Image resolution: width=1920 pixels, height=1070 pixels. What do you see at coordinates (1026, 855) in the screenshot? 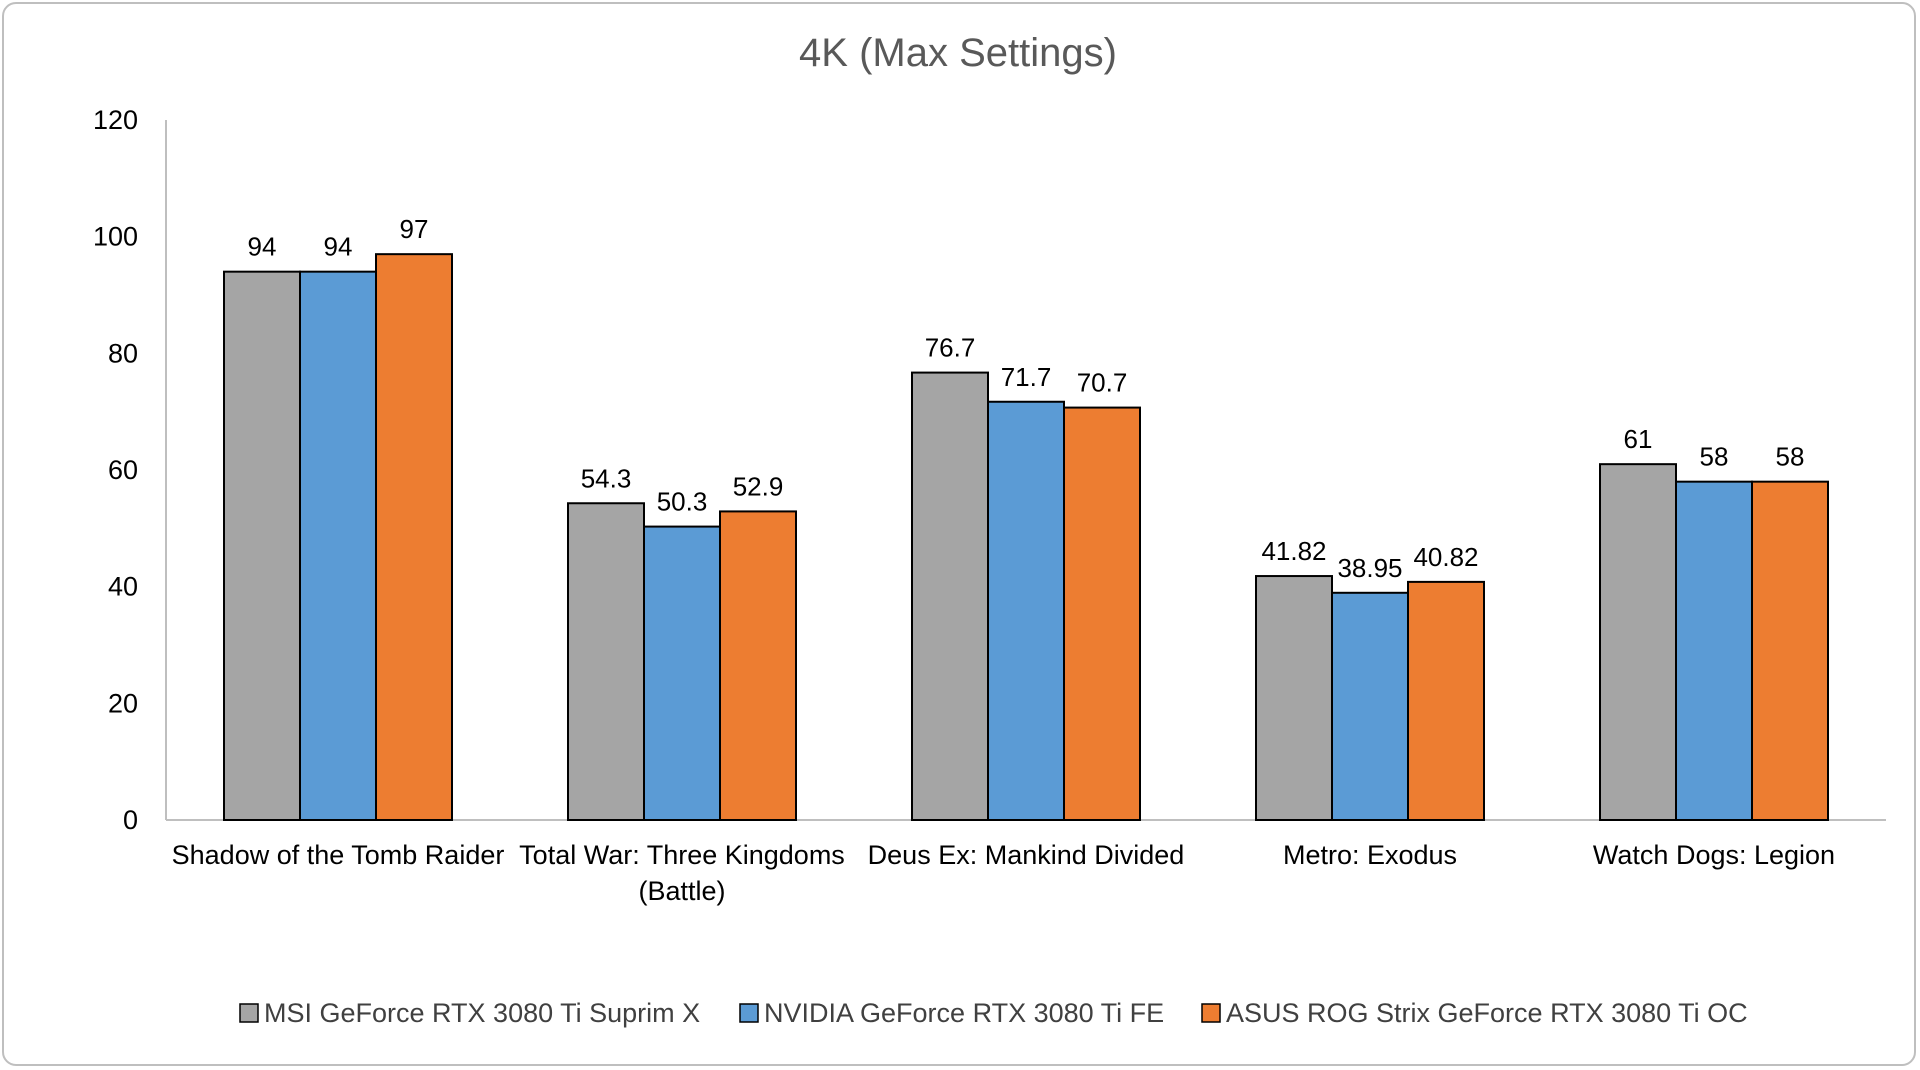
I see `category-label: Deus Ex: Mankind Divided` at bounding box center [1026, 855].